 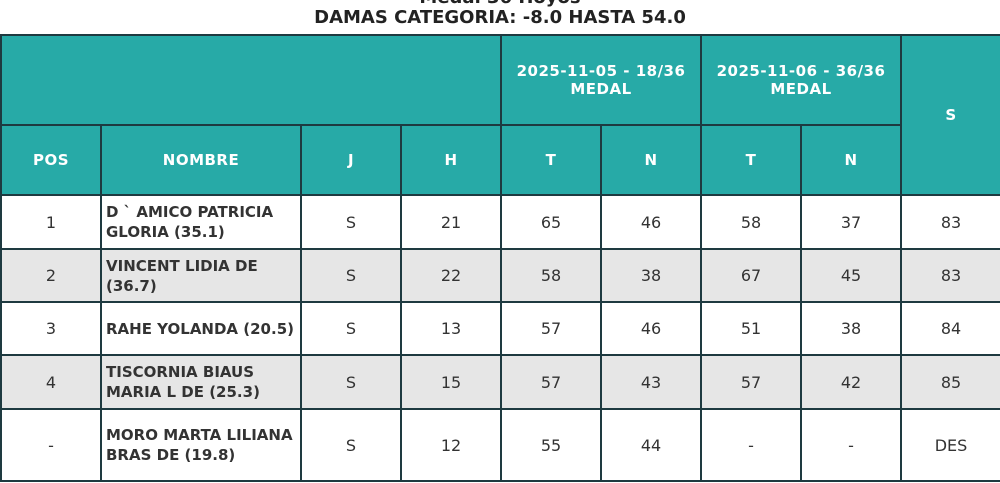 What do you see at coordinates (451, 222) in the screenshot?
I see `cell: 21` at bounding box center [451, 222].